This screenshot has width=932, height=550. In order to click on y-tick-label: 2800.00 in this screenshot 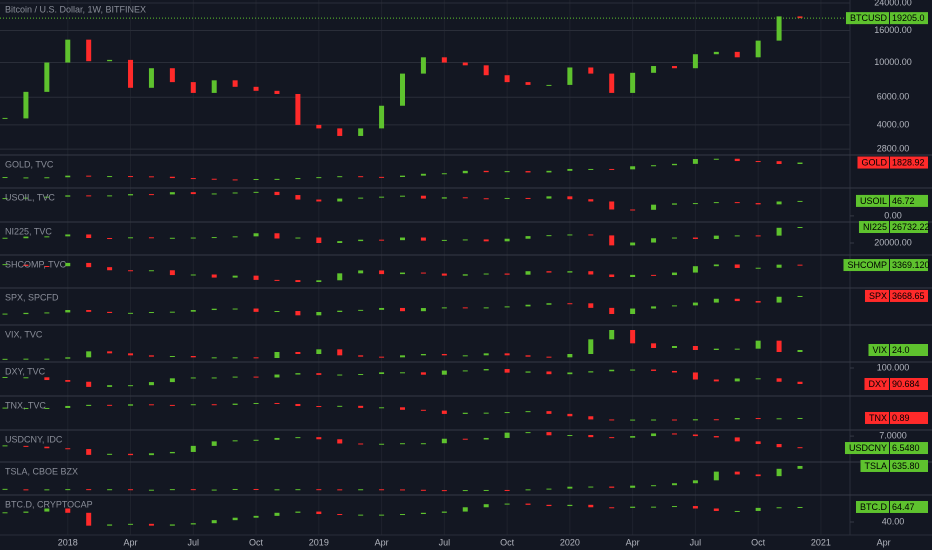, I will do `click(893, 149)`.